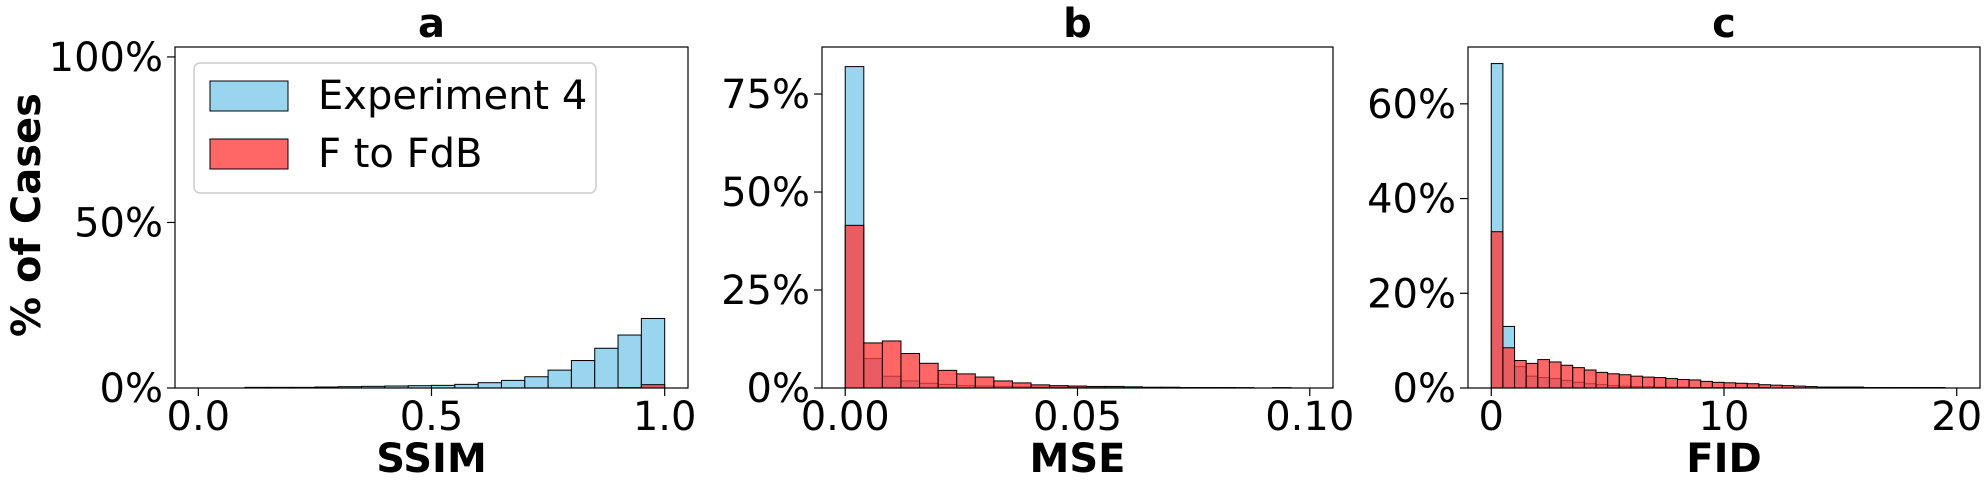 The image size is (1987, 489). Describe the element at coordinates (452, 96) in the screenshot. I see `legend-label-0: Experiment 4` at that location.